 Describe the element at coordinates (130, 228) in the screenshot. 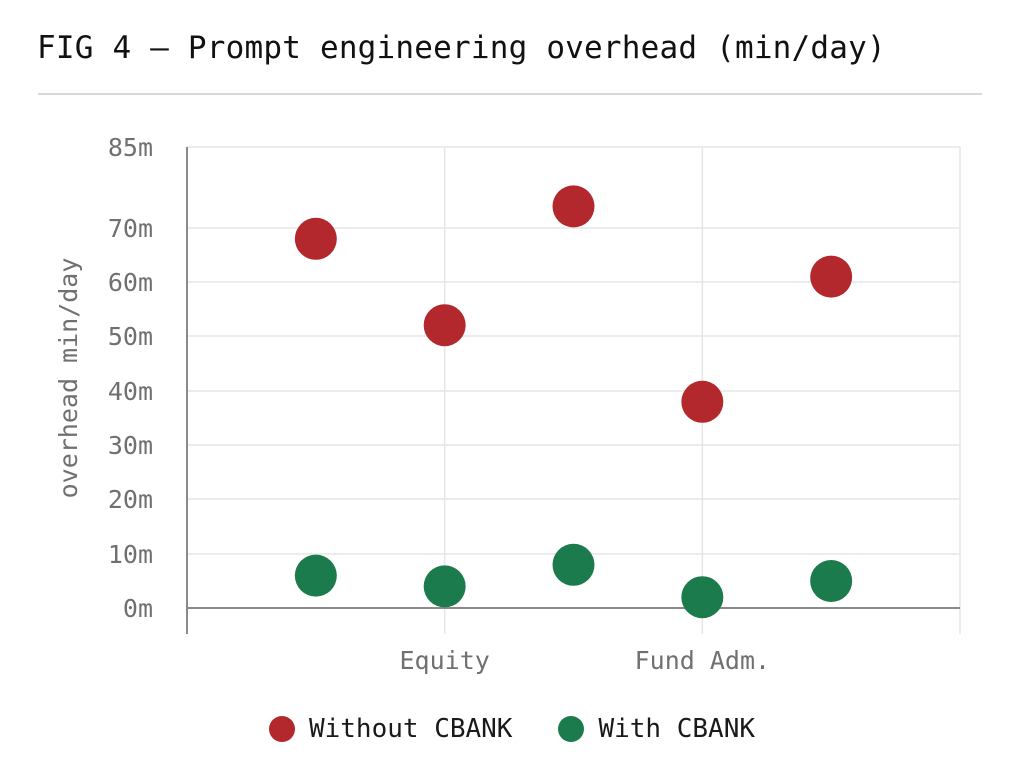

I see `y-tick-label: 70m` at that location.